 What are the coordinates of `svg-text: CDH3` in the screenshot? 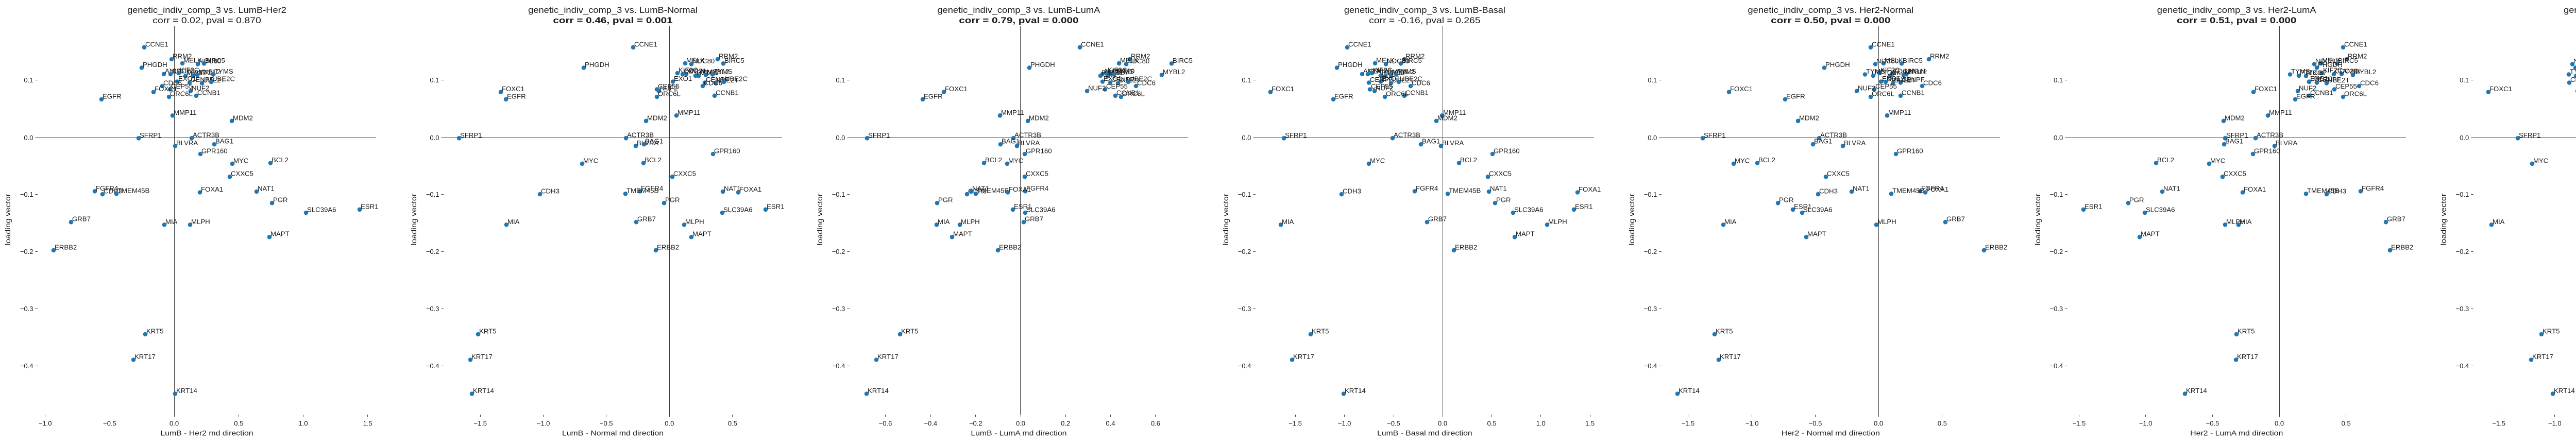 It's located at (2337, 191).